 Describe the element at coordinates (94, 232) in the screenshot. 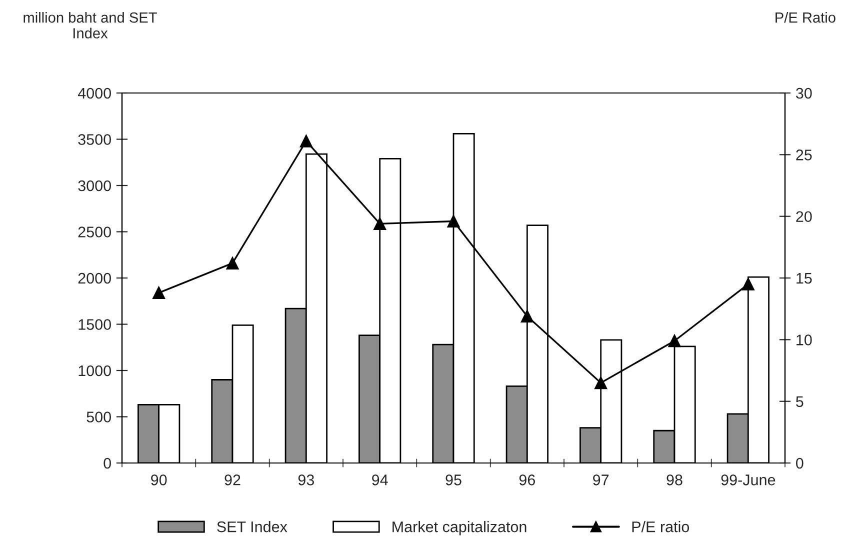

I see `y-tick-label: 2500` at that location.